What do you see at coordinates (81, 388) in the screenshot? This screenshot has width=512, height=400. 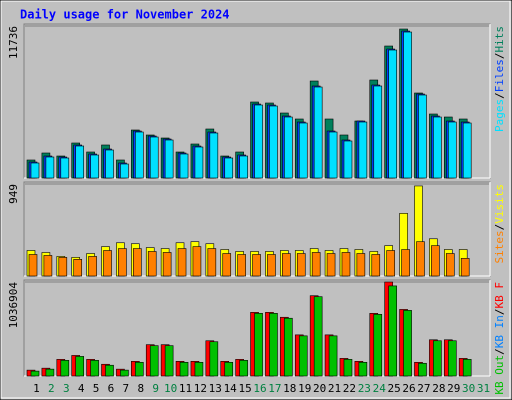 I see `x-tick-label: 4` at bounding box center [81, 388].